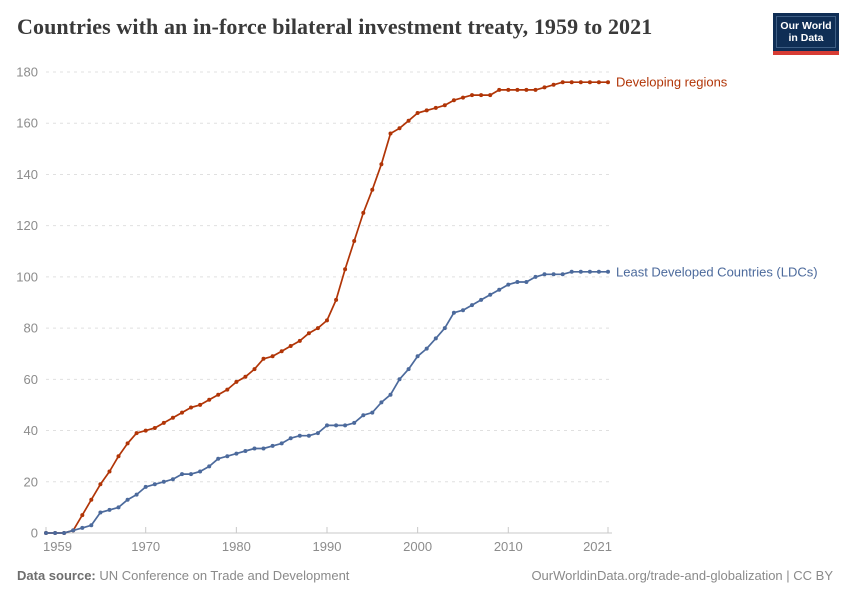  I want to click on owid-logo-line1: Our World, so click(806, 26).